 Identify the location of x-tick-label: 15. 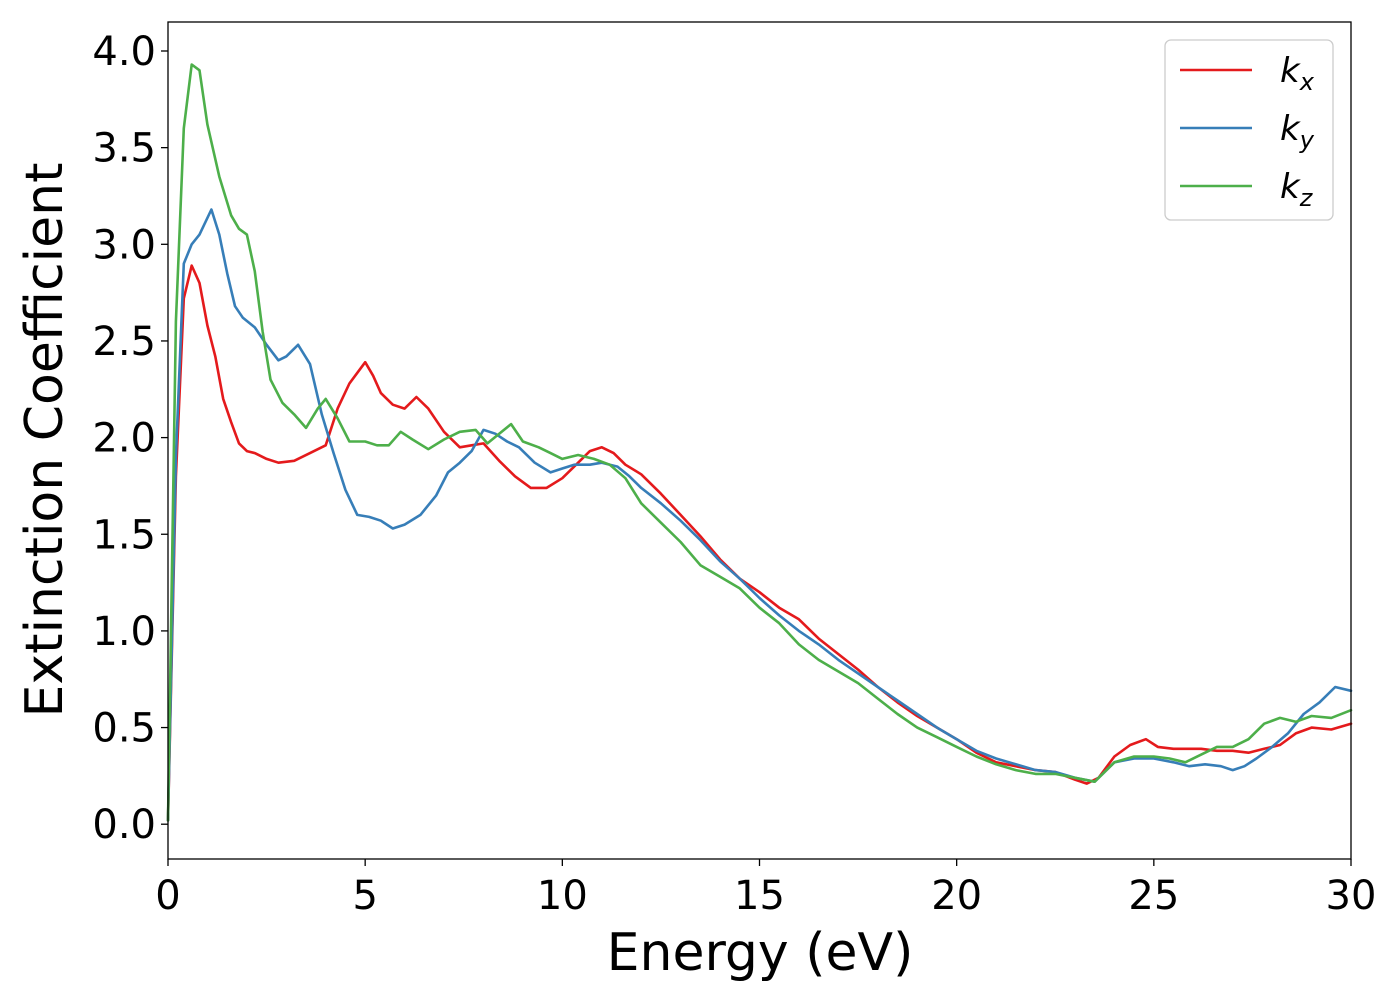
(759, 896).